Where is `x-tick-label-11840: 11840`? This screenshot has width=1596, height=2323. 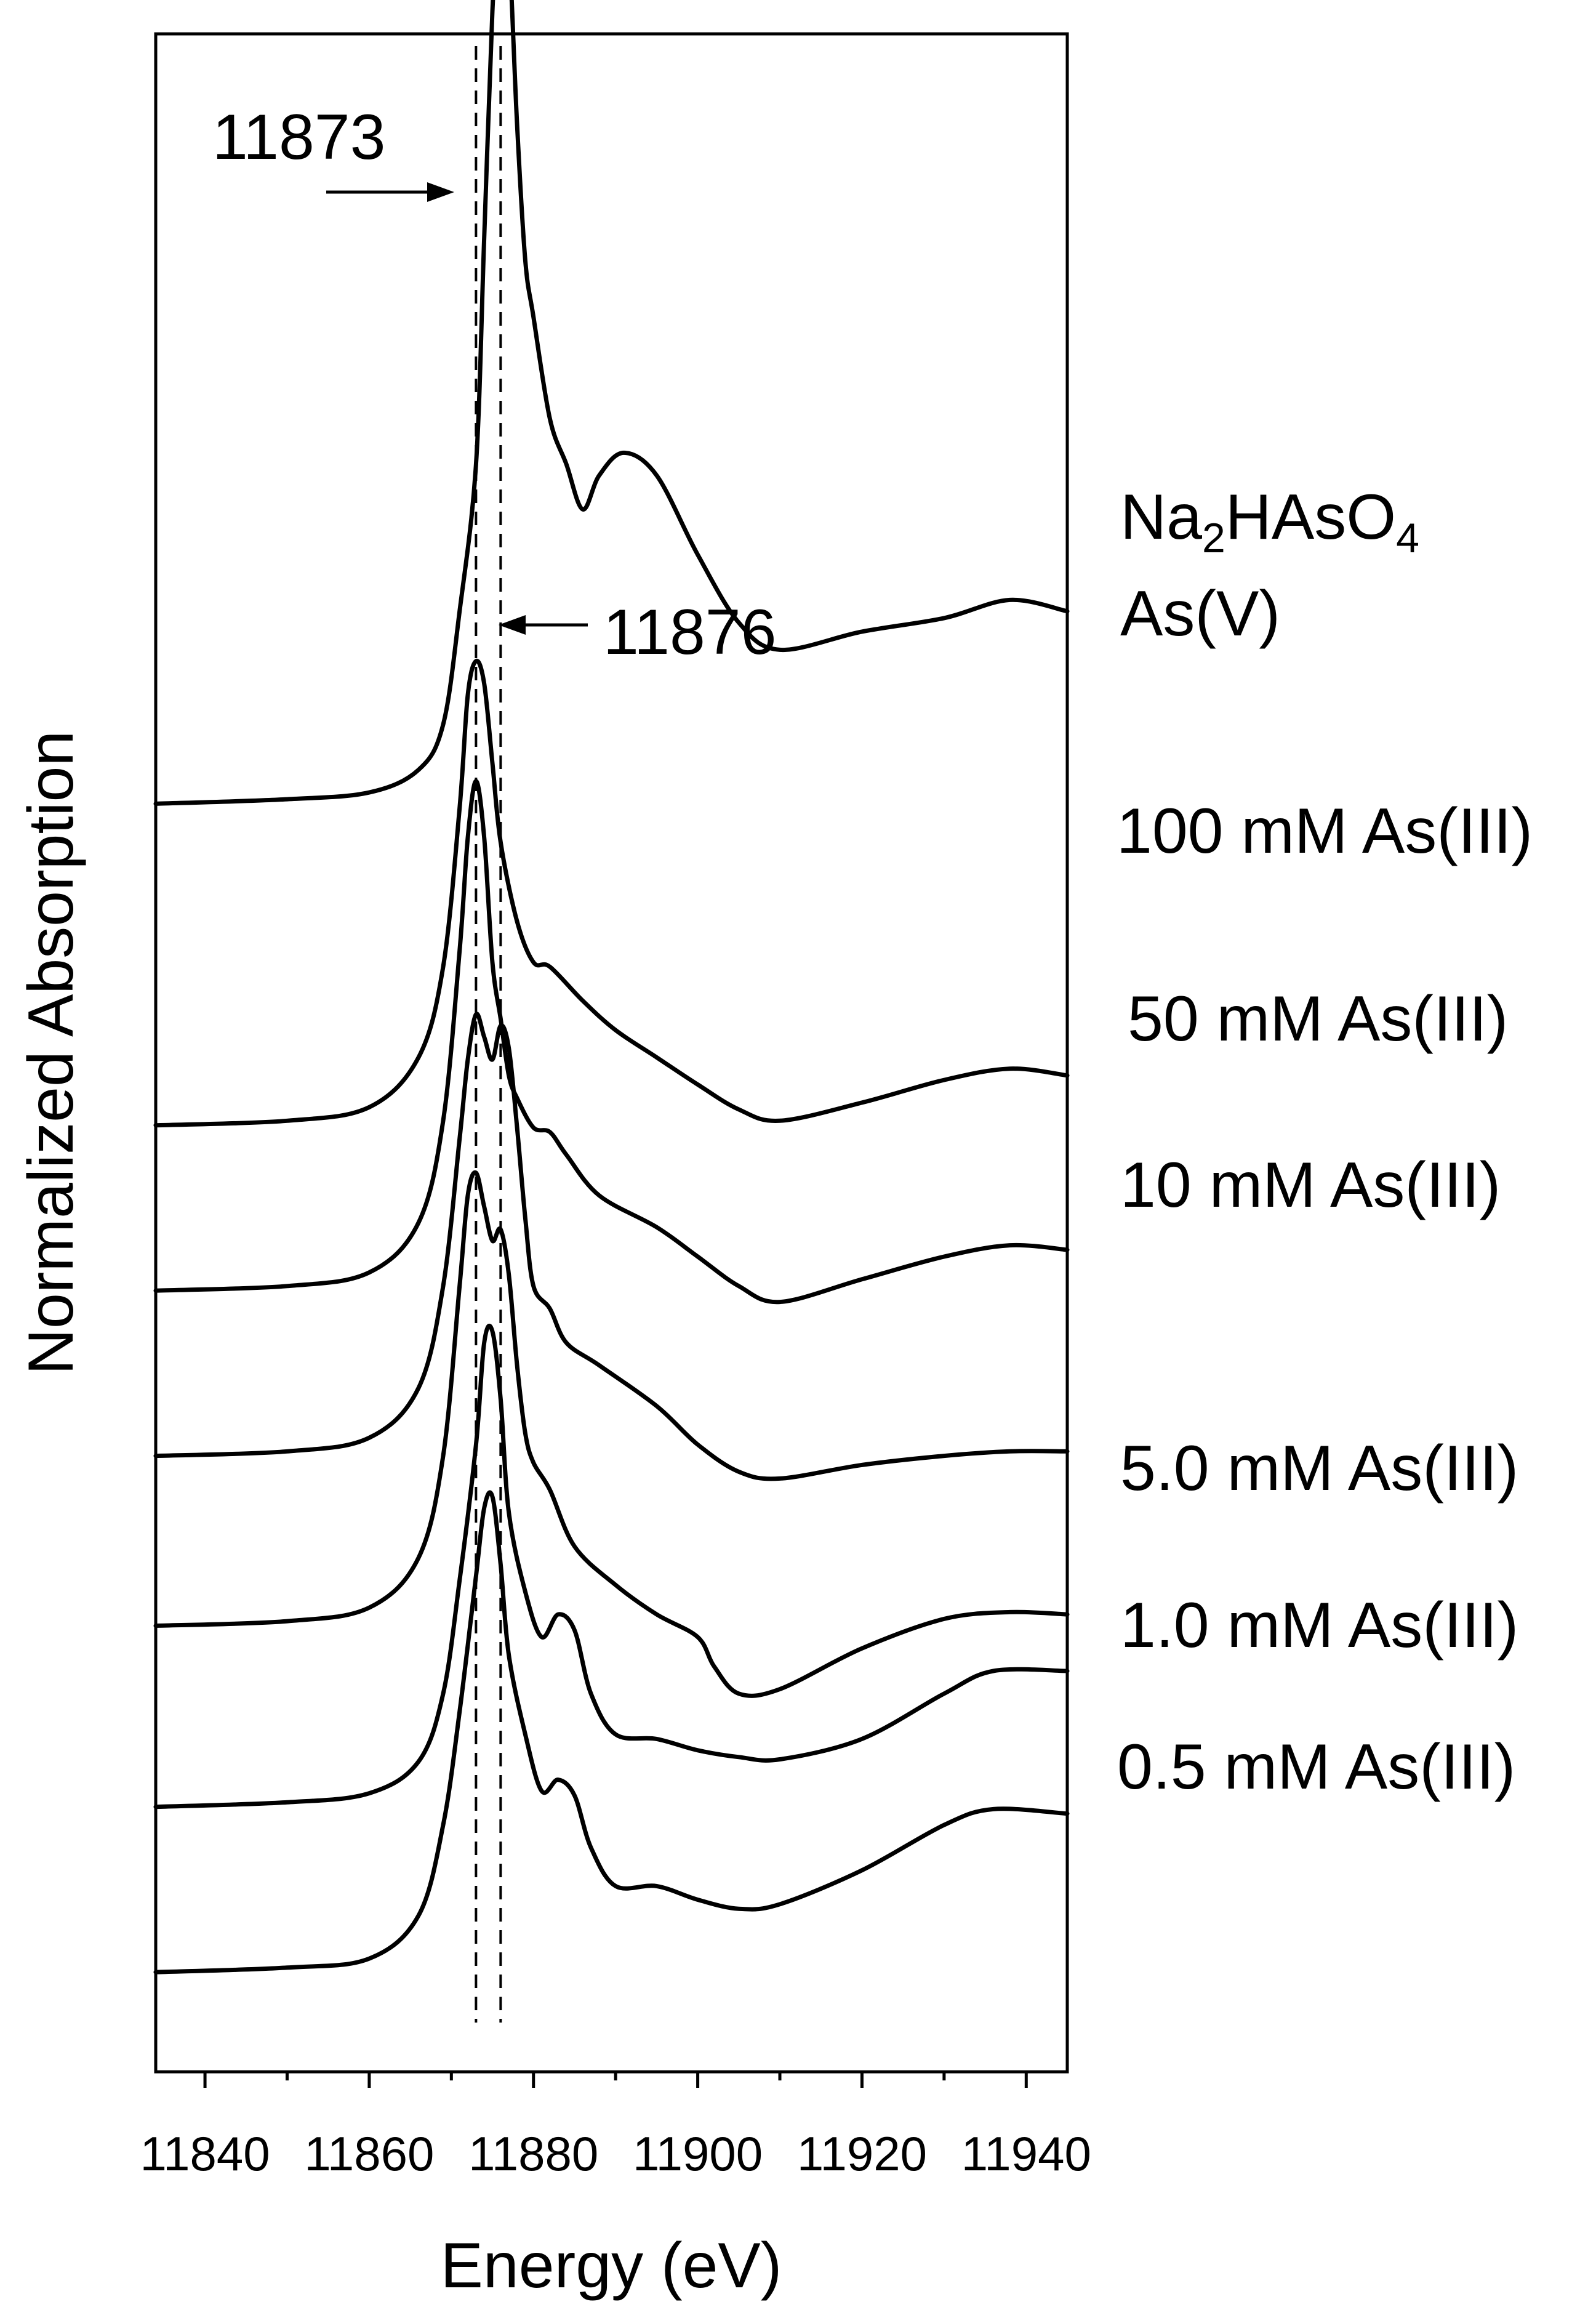 x-tick-label-11840: 11840 is located at coordinates (205, 2154).